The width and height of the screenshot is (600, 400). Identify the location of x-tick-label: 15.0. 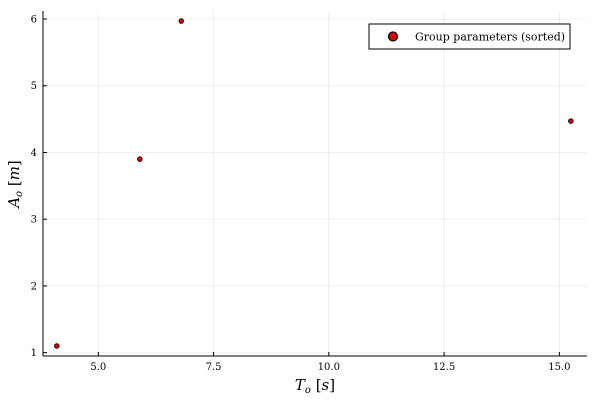
(559, 367).